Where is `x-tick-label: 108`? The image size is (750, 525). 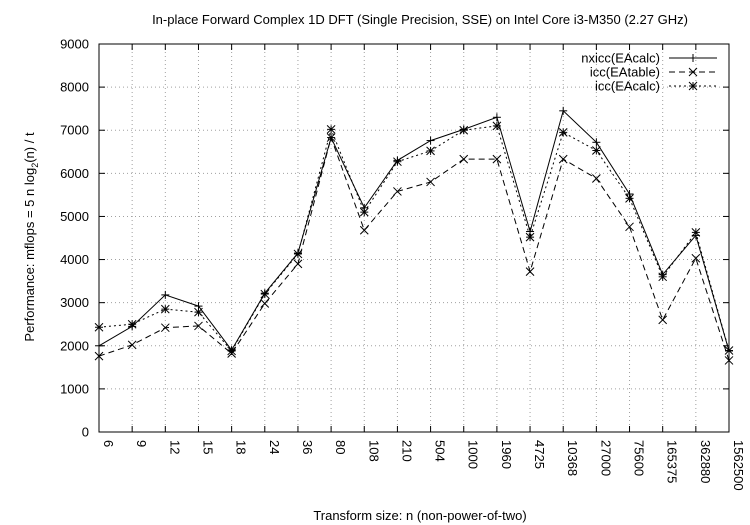 x-tick-label: 108 is located at coordinates (373, 451).